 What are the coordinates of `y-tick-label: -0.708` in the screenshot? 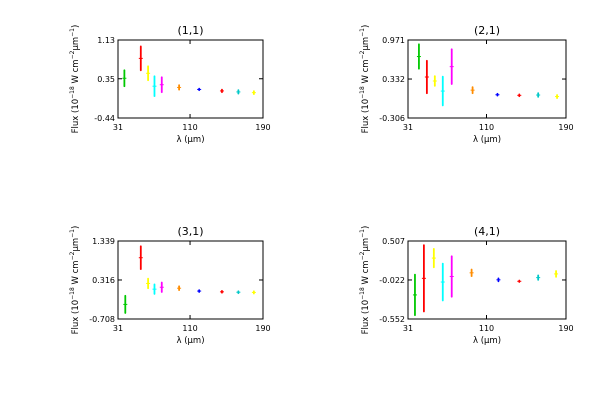 It's located at (102, 319).